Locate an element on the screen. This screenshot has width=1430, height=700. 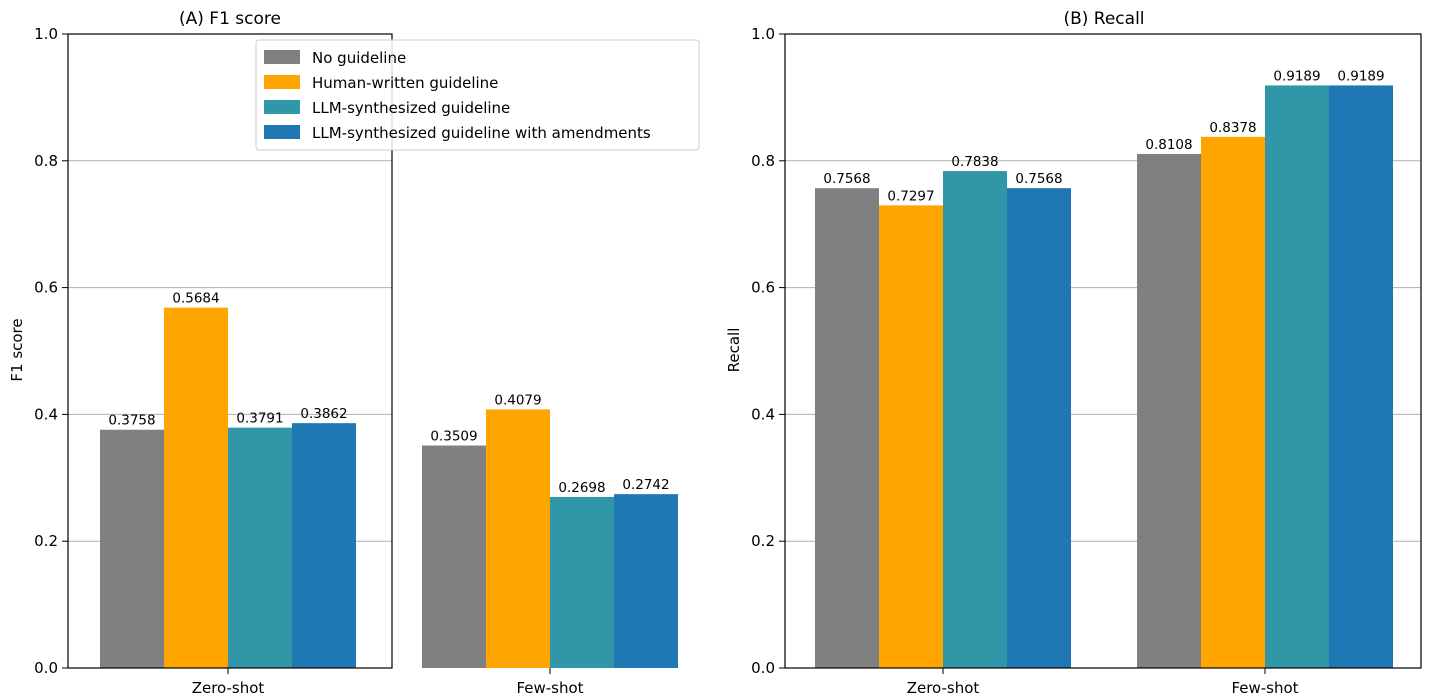
legend-label: No guideline is located at coordinates (359, 58).